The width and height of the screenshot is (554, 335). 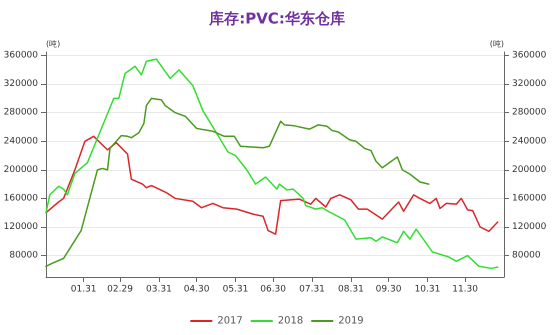 What do you see at coordinates (21, 227) in the screenshot?
I see `y-tick-label: 120000` at bounding box center [21, 227].